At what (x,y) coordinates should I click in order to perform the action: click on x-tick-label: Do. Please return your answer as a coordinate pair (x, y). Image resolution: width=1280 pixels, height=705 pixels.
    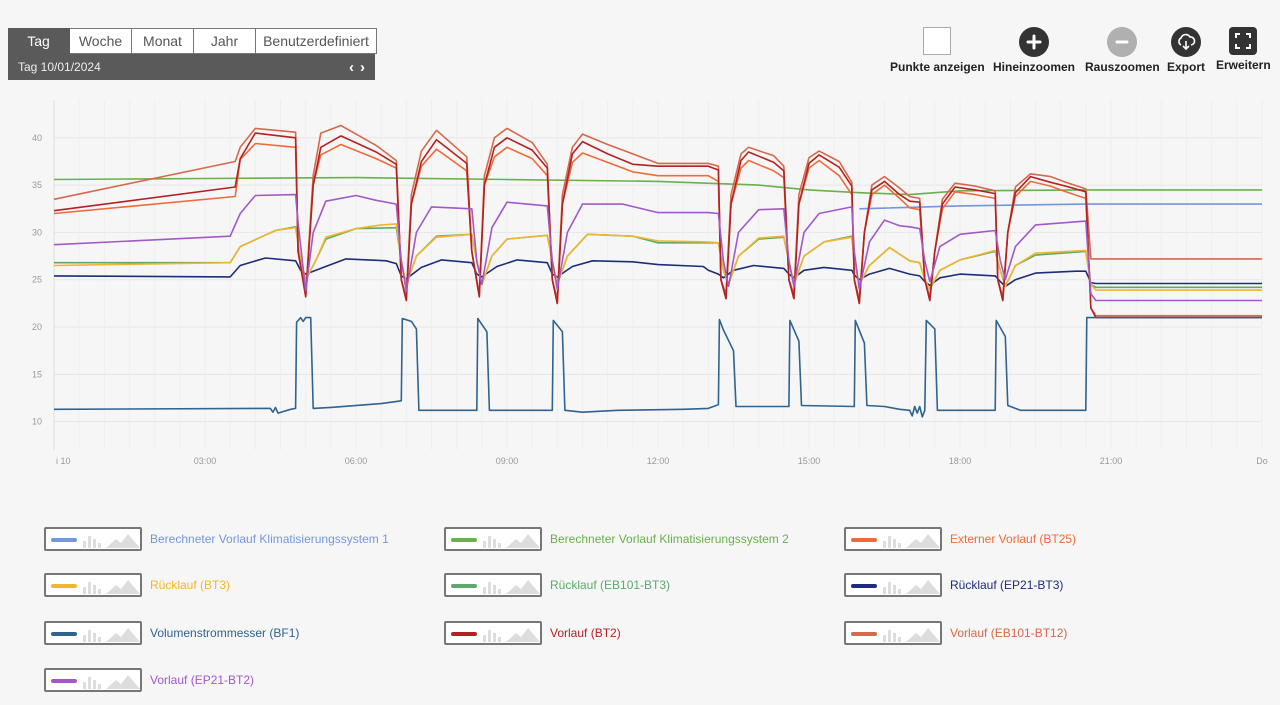
    Looking at the image, I should click on (1262, 461).